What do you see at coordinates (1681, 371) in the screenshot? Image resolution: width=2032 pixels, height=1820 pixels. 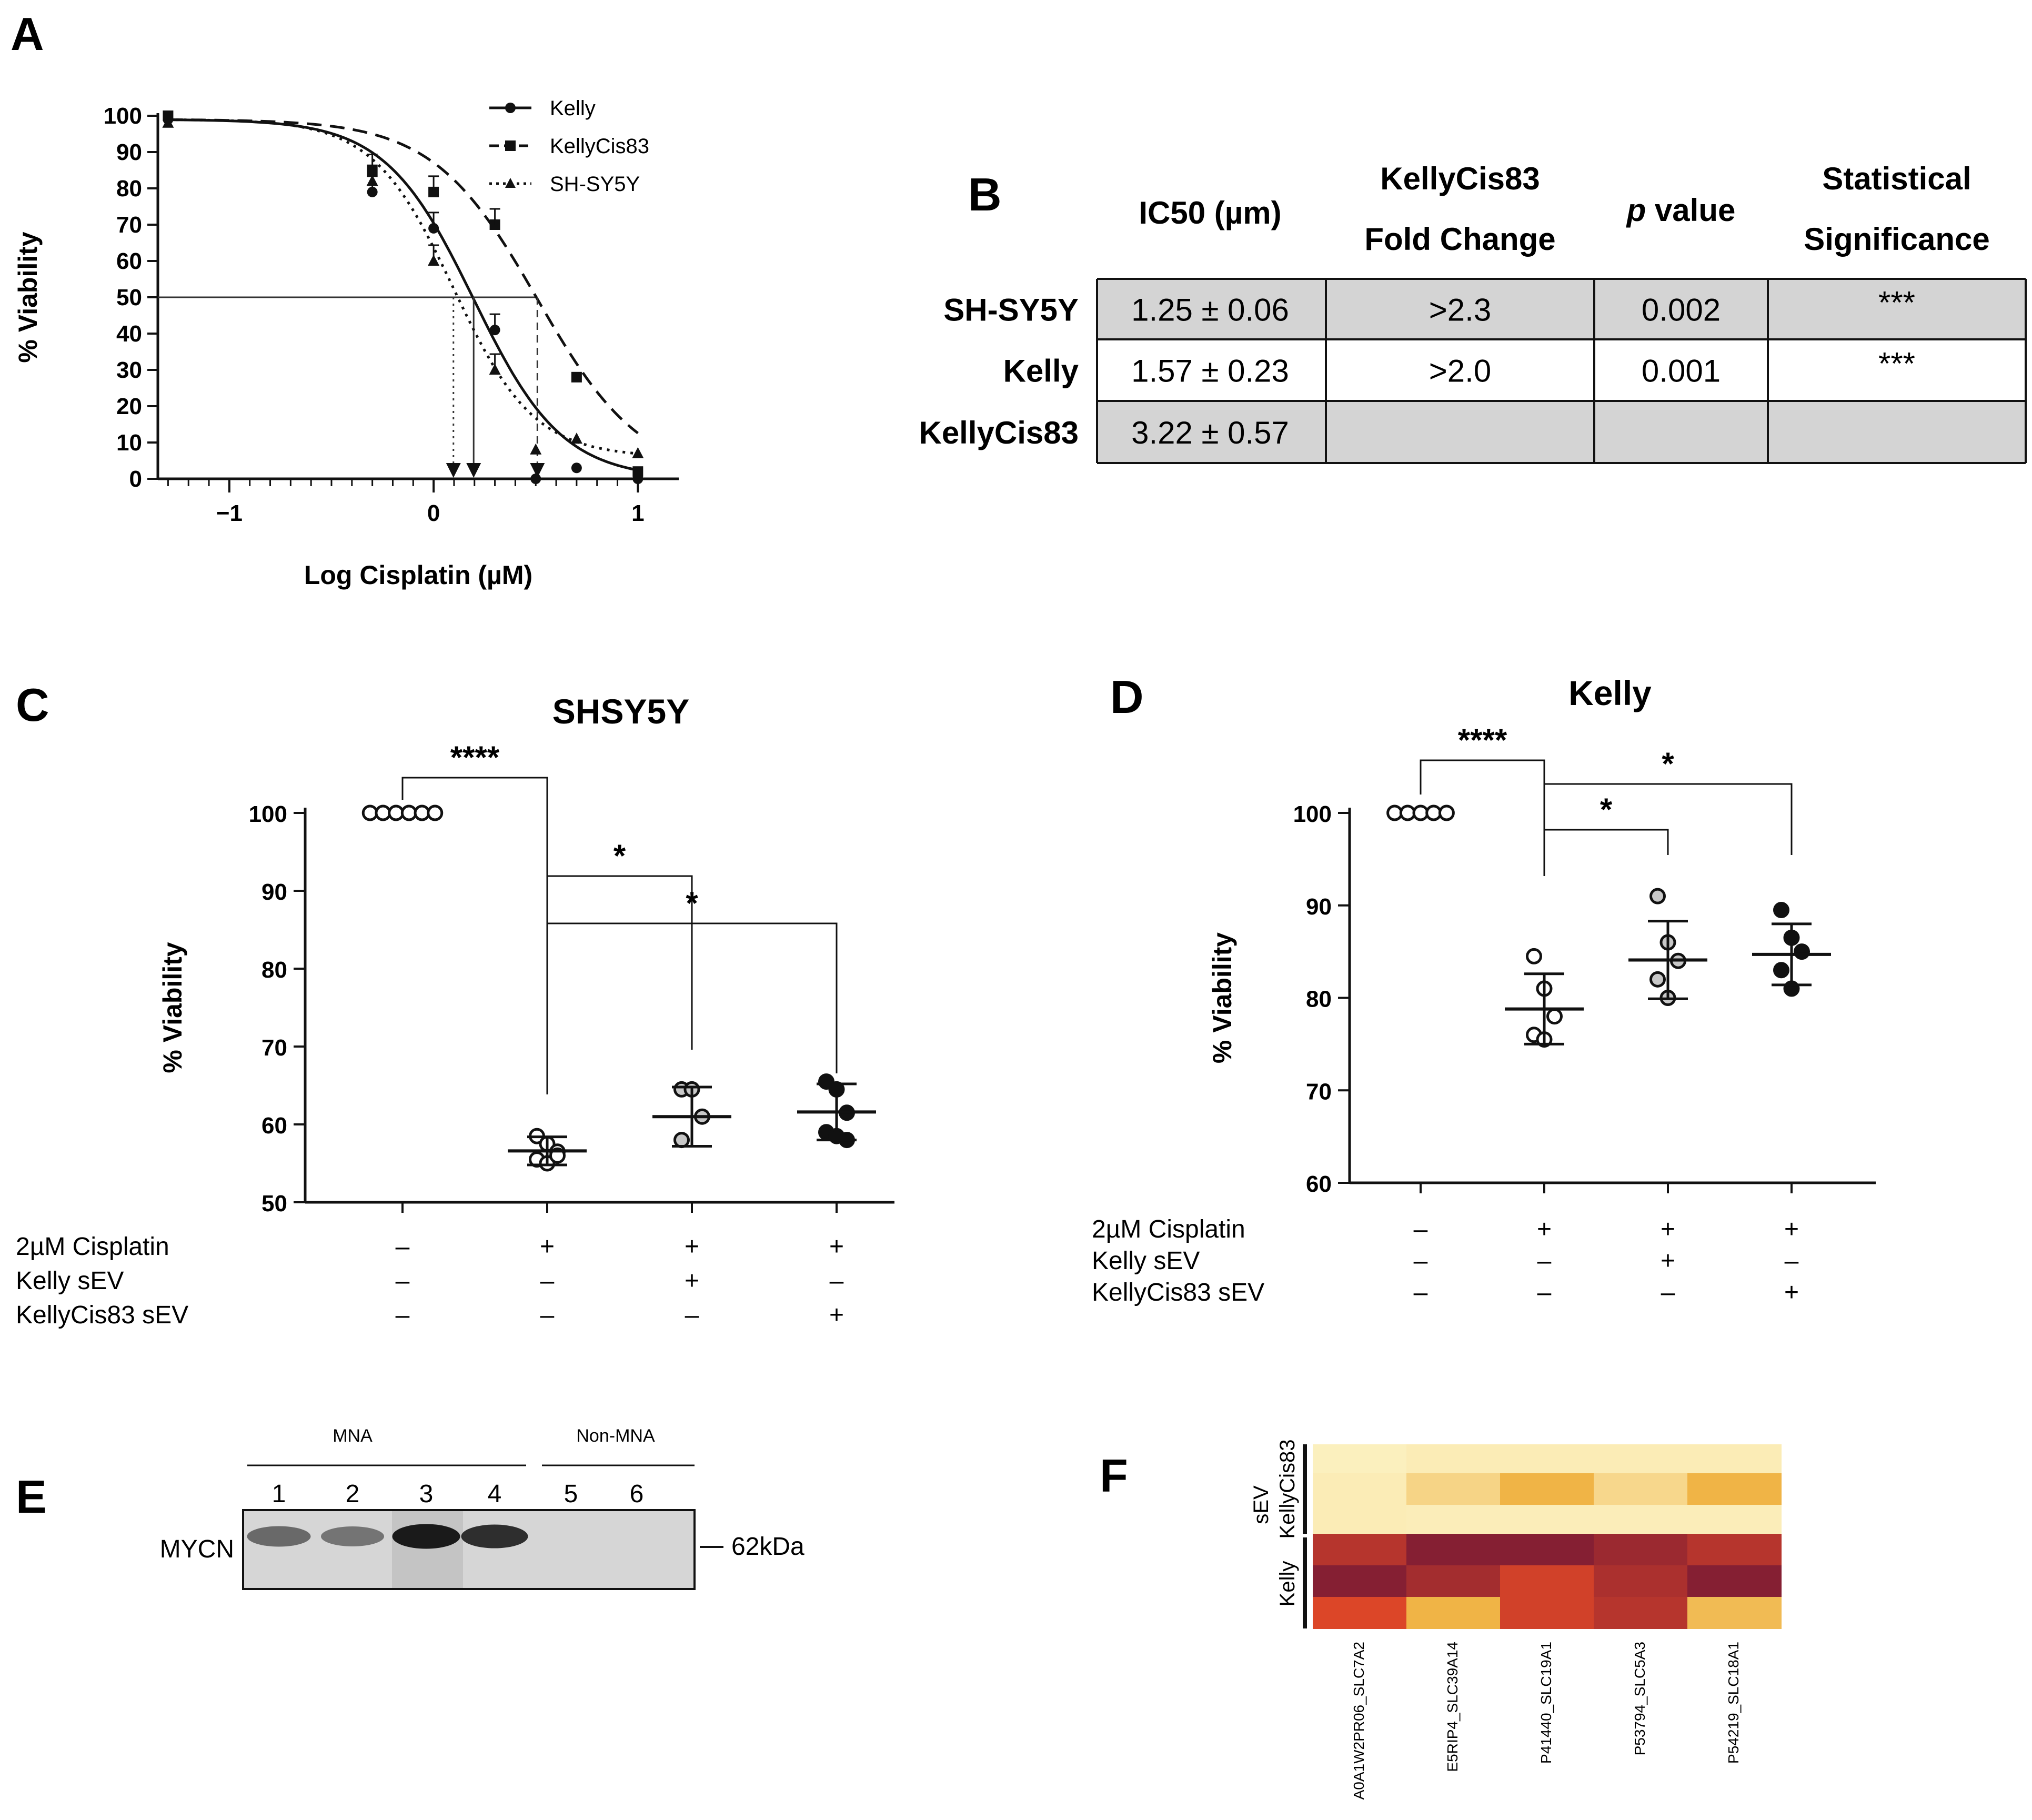 I see `table-cell: 0.001` at bounding box center [1681, 371].